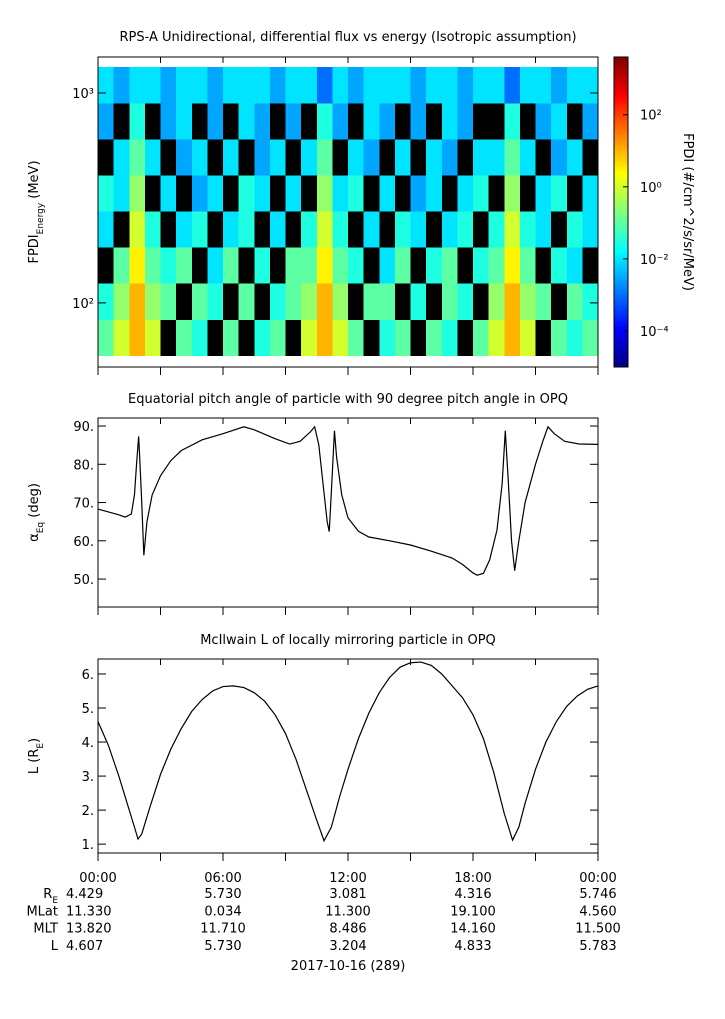 This screenshot has height=1019, width=725. What do you see at coordinates (42, 911) in the screenshot?
I see `ephemeris-row-label: MLat` at bounding box center [42, 911].